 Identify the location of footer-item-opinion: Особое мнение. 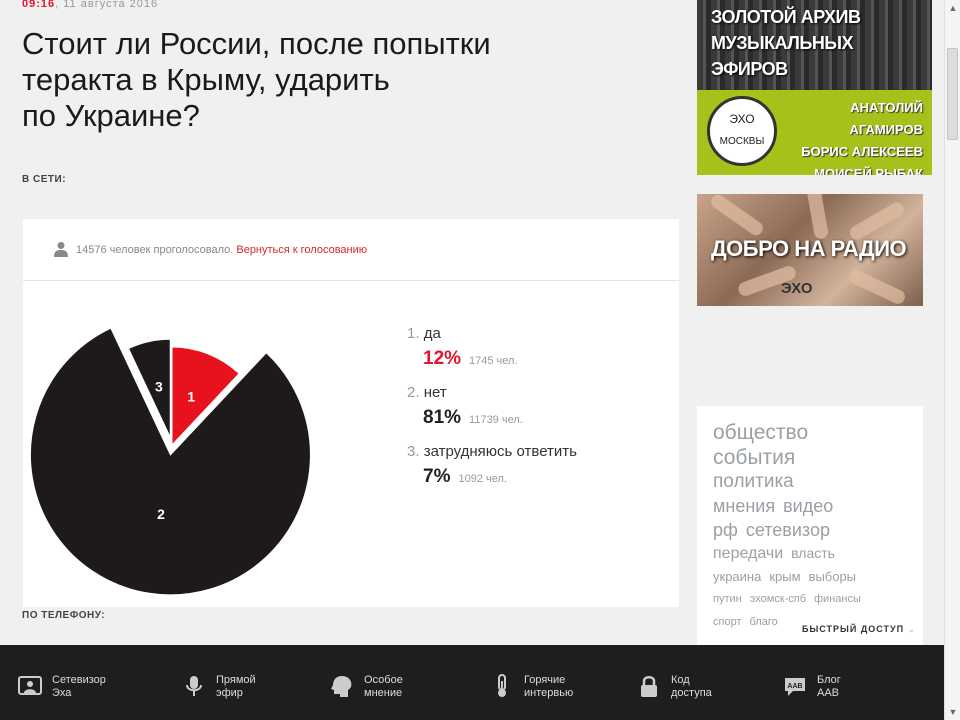
(366, 687).